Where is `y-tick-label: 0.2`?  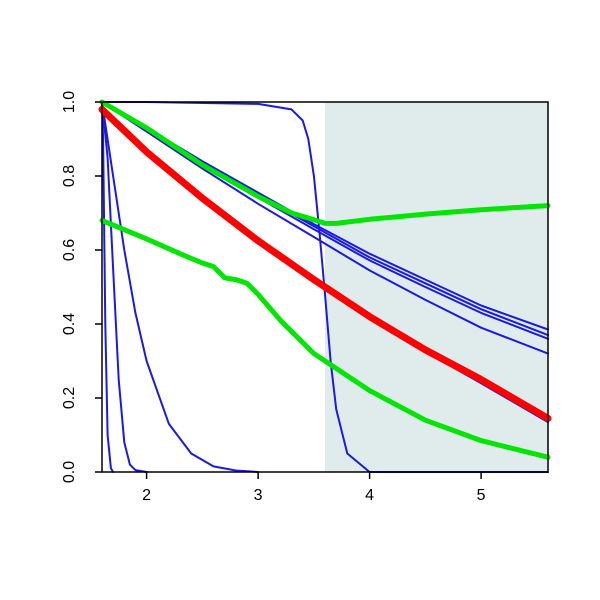
y-tick-label: 0.2 is located at coordinates (69, 398).